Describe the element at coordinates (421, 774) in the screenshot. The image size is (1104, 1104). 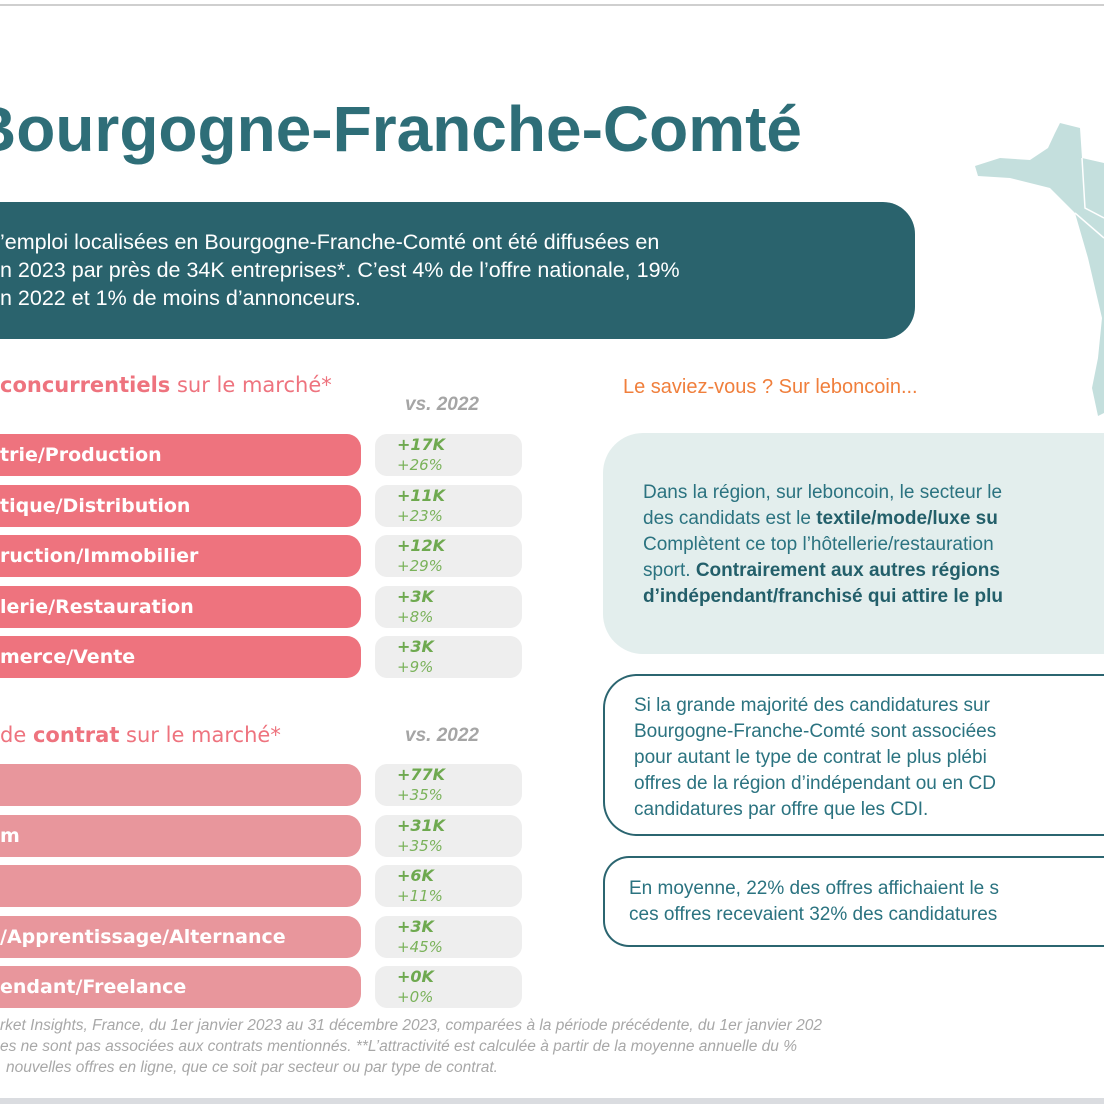
I see `change-absolute: +77K` at that location.